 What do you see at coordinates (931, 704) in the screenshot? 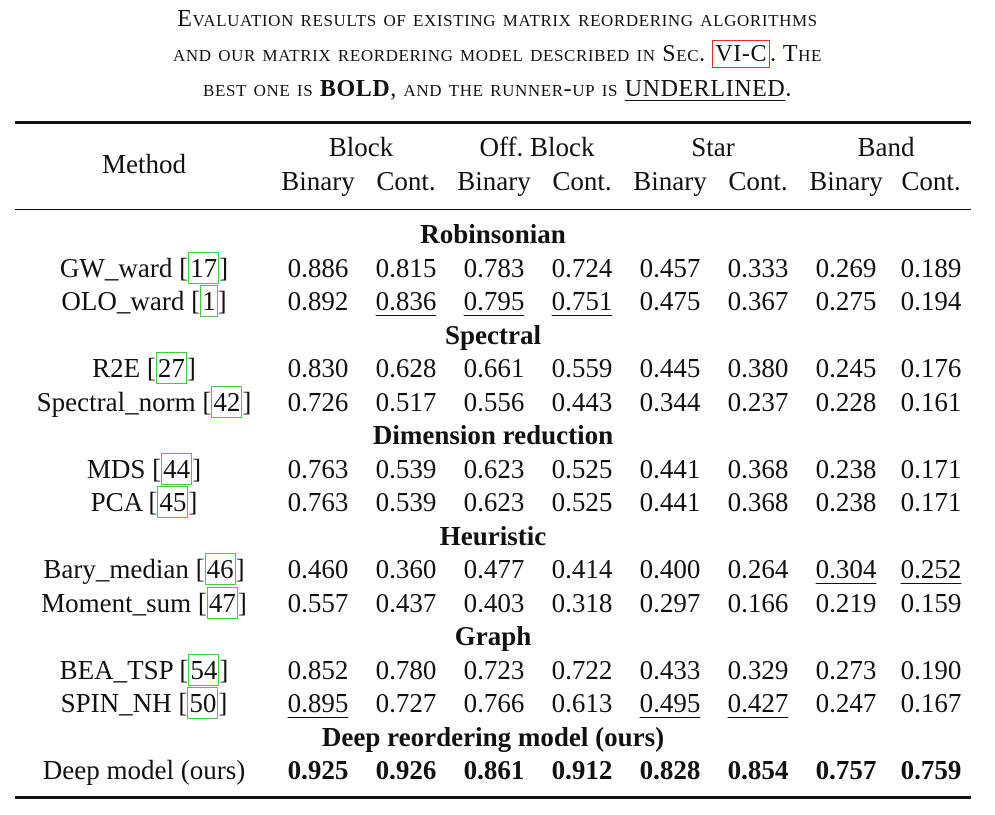
I see `value-cell: 0.167` at bounding box center [931, 704].